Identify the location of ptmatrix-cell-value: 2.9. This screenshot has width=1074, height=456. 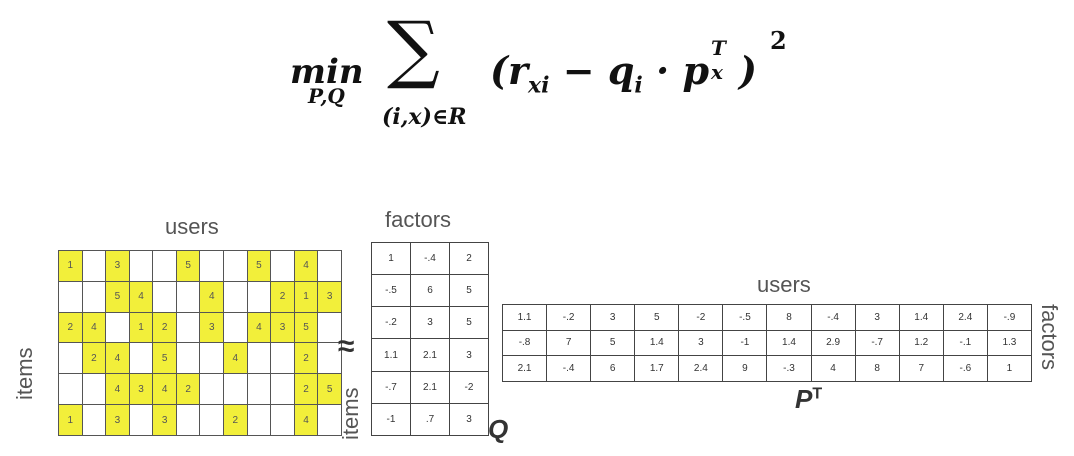
(833, 343).